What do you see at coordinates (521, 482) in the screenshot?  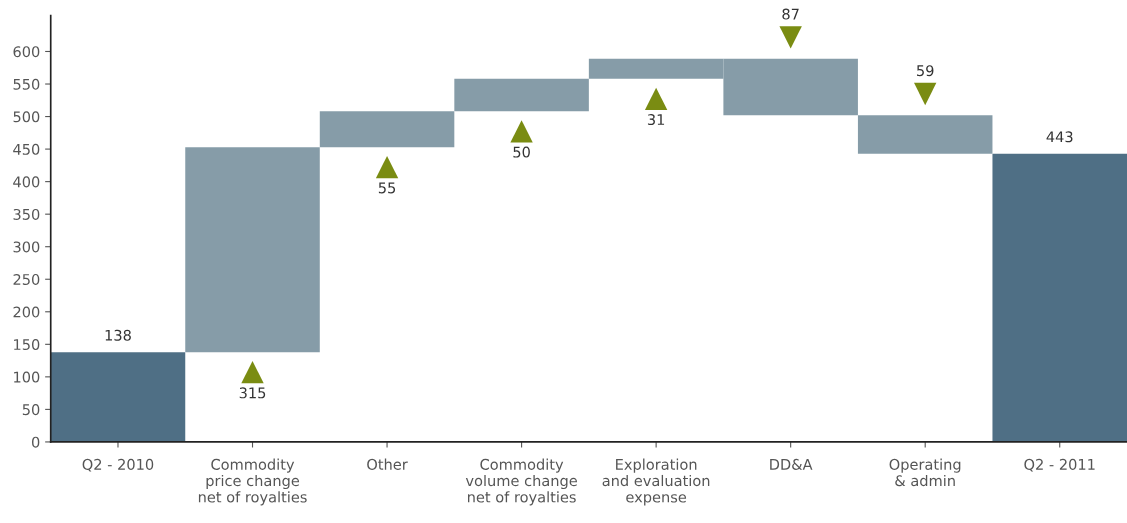 I see `x-tick-label: Commodity volume change net of royalties` at bounding box center [521, 482].